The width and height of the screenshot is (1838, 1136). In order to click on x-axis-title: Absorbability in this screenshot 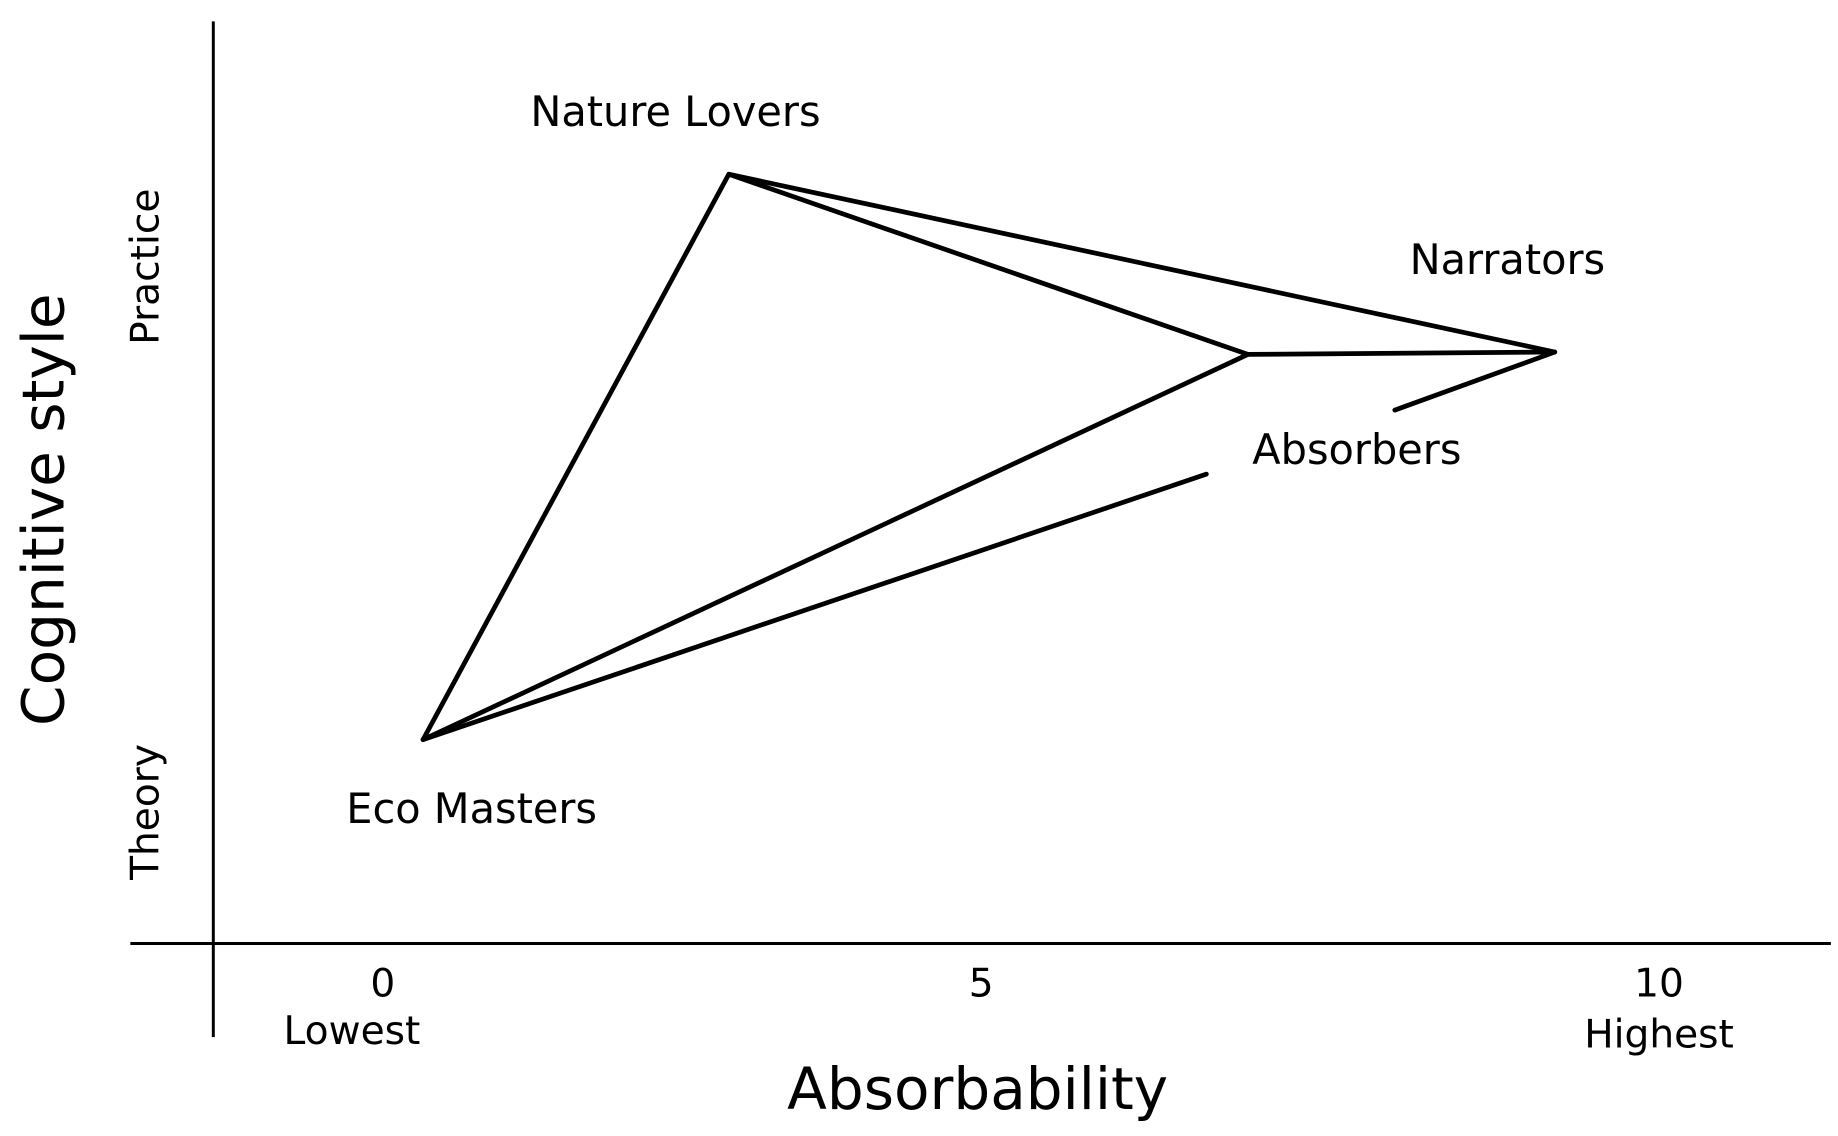, I will do `click(977, 1089)`.